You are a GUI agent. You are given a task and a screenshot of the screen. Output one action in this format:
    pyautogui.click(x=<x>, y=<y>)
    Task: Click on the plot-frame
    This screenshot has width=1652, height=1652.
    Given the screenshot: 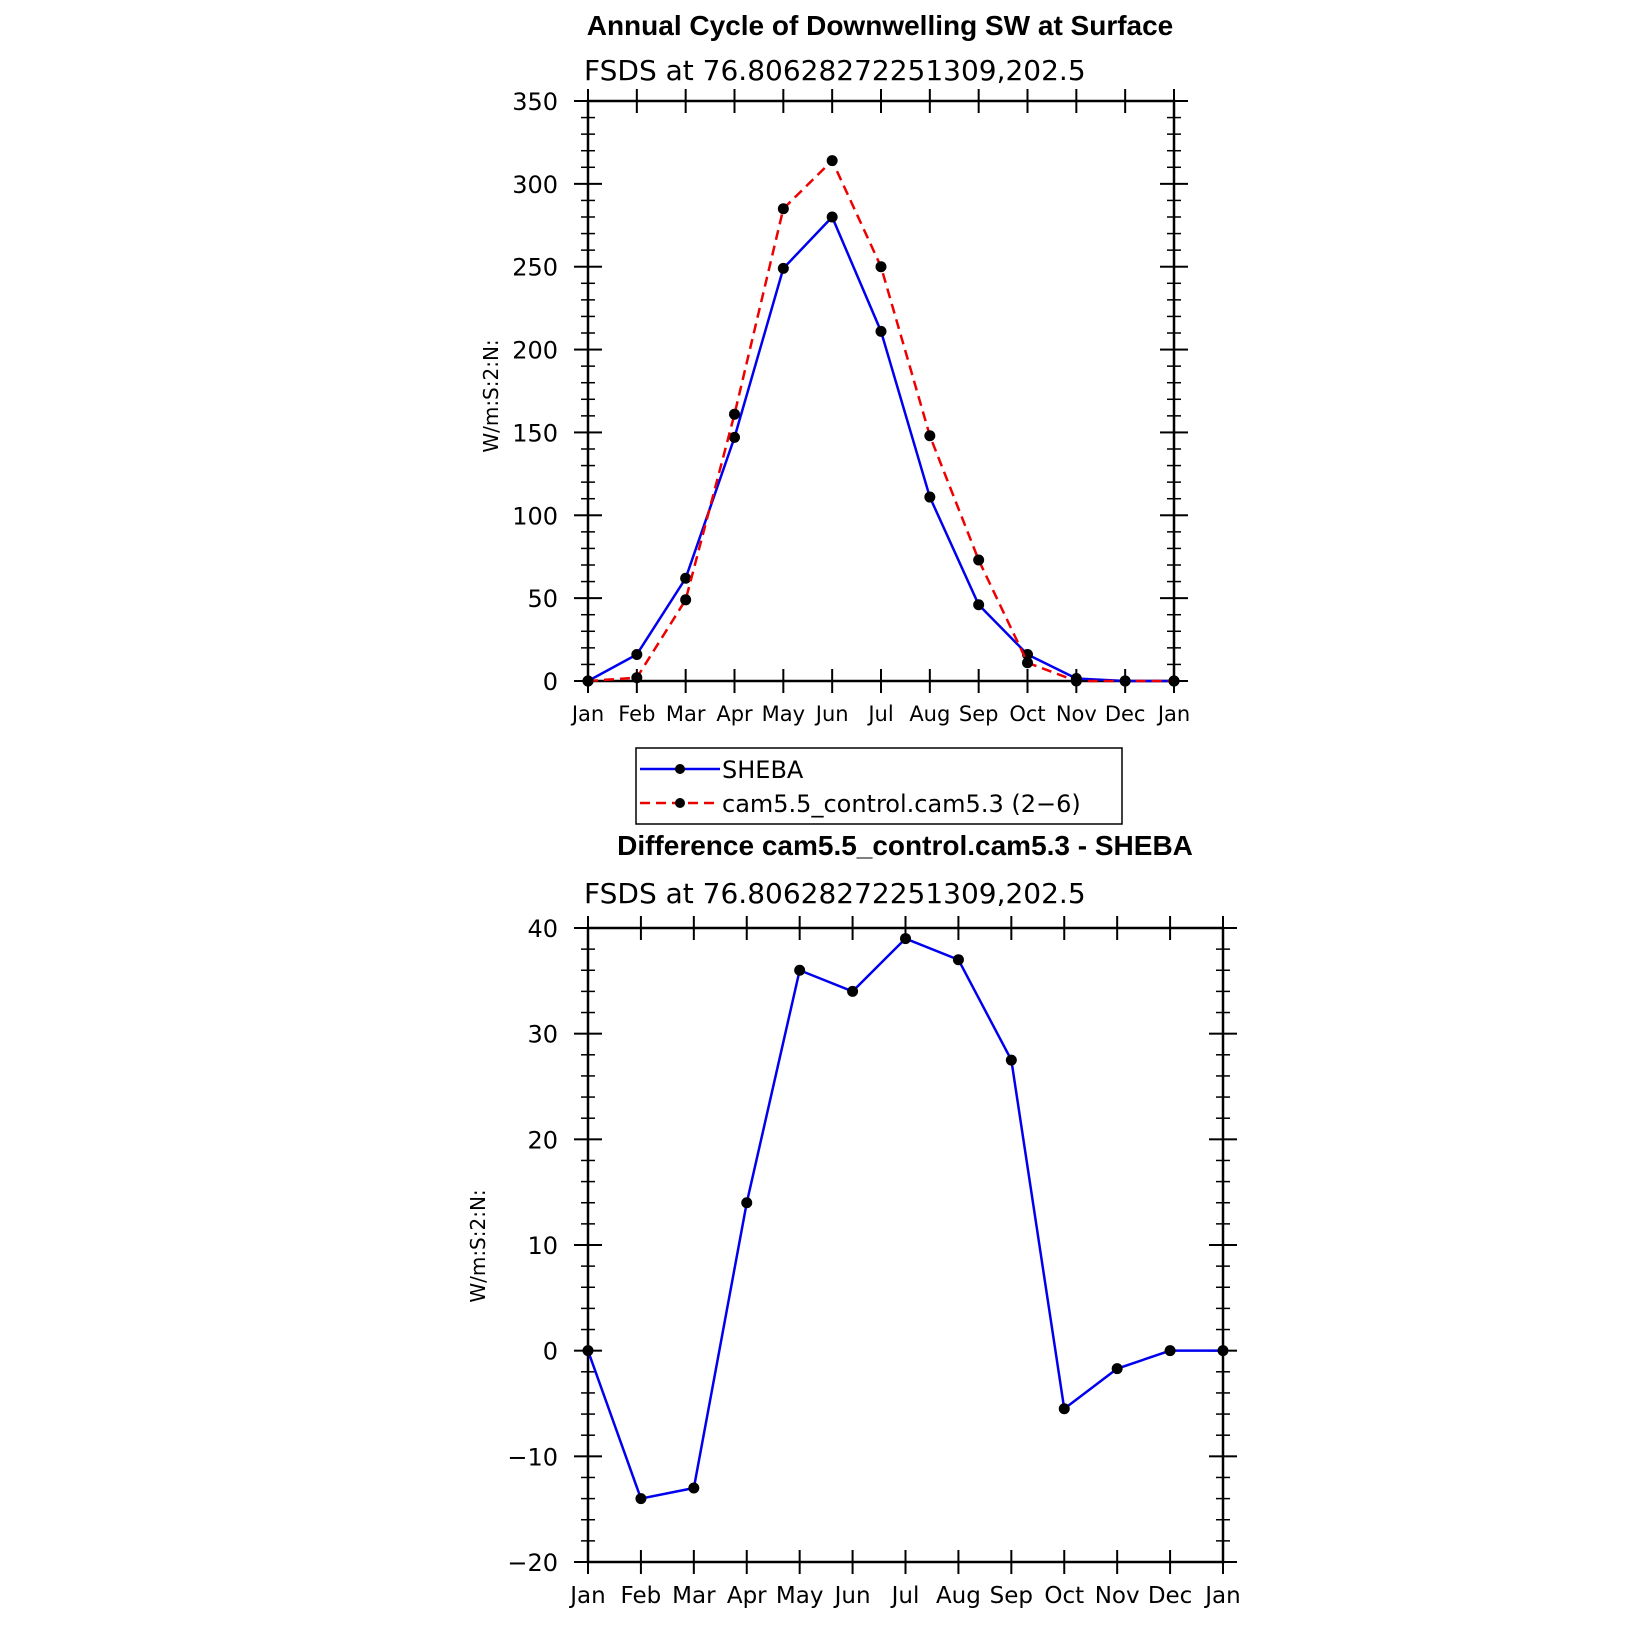 What is the action you would take?
    pyautogui.click(x=905, y=1245)
    